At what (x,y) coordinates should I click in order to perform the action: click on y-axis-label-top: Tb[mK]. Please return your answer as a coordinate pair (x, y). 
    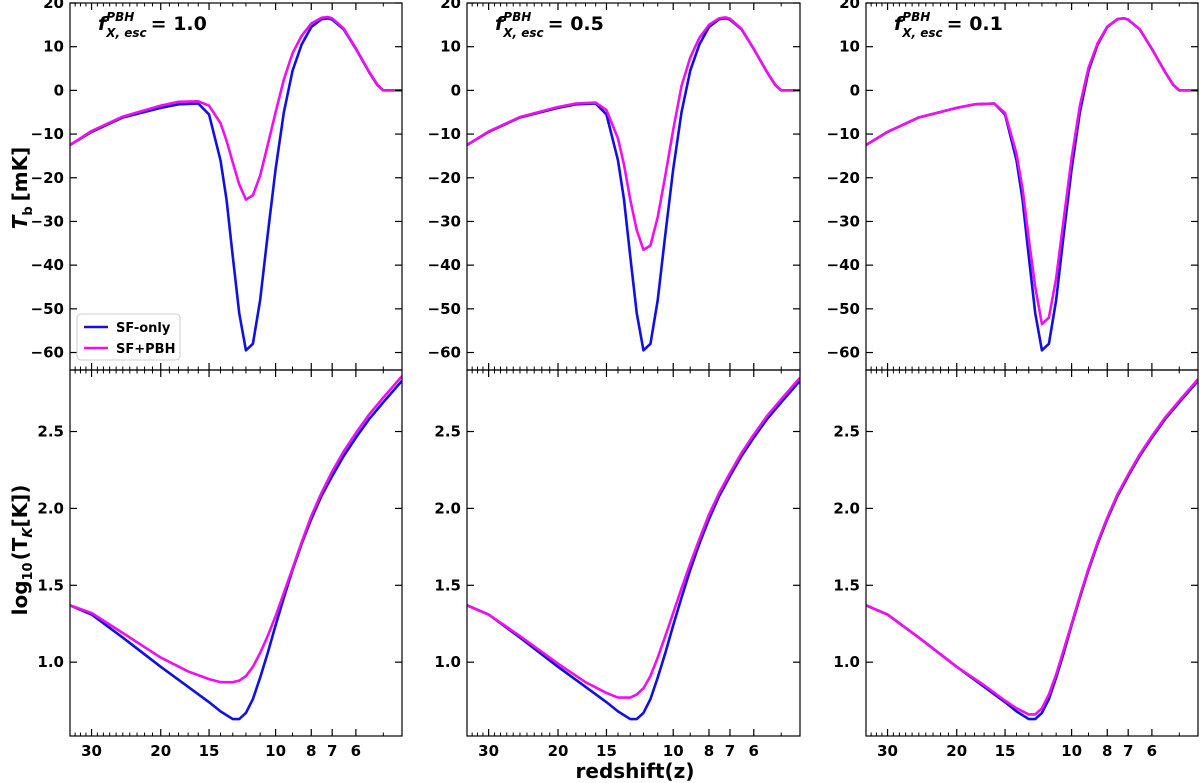
    Looking at the image, I should click on (22, 188).